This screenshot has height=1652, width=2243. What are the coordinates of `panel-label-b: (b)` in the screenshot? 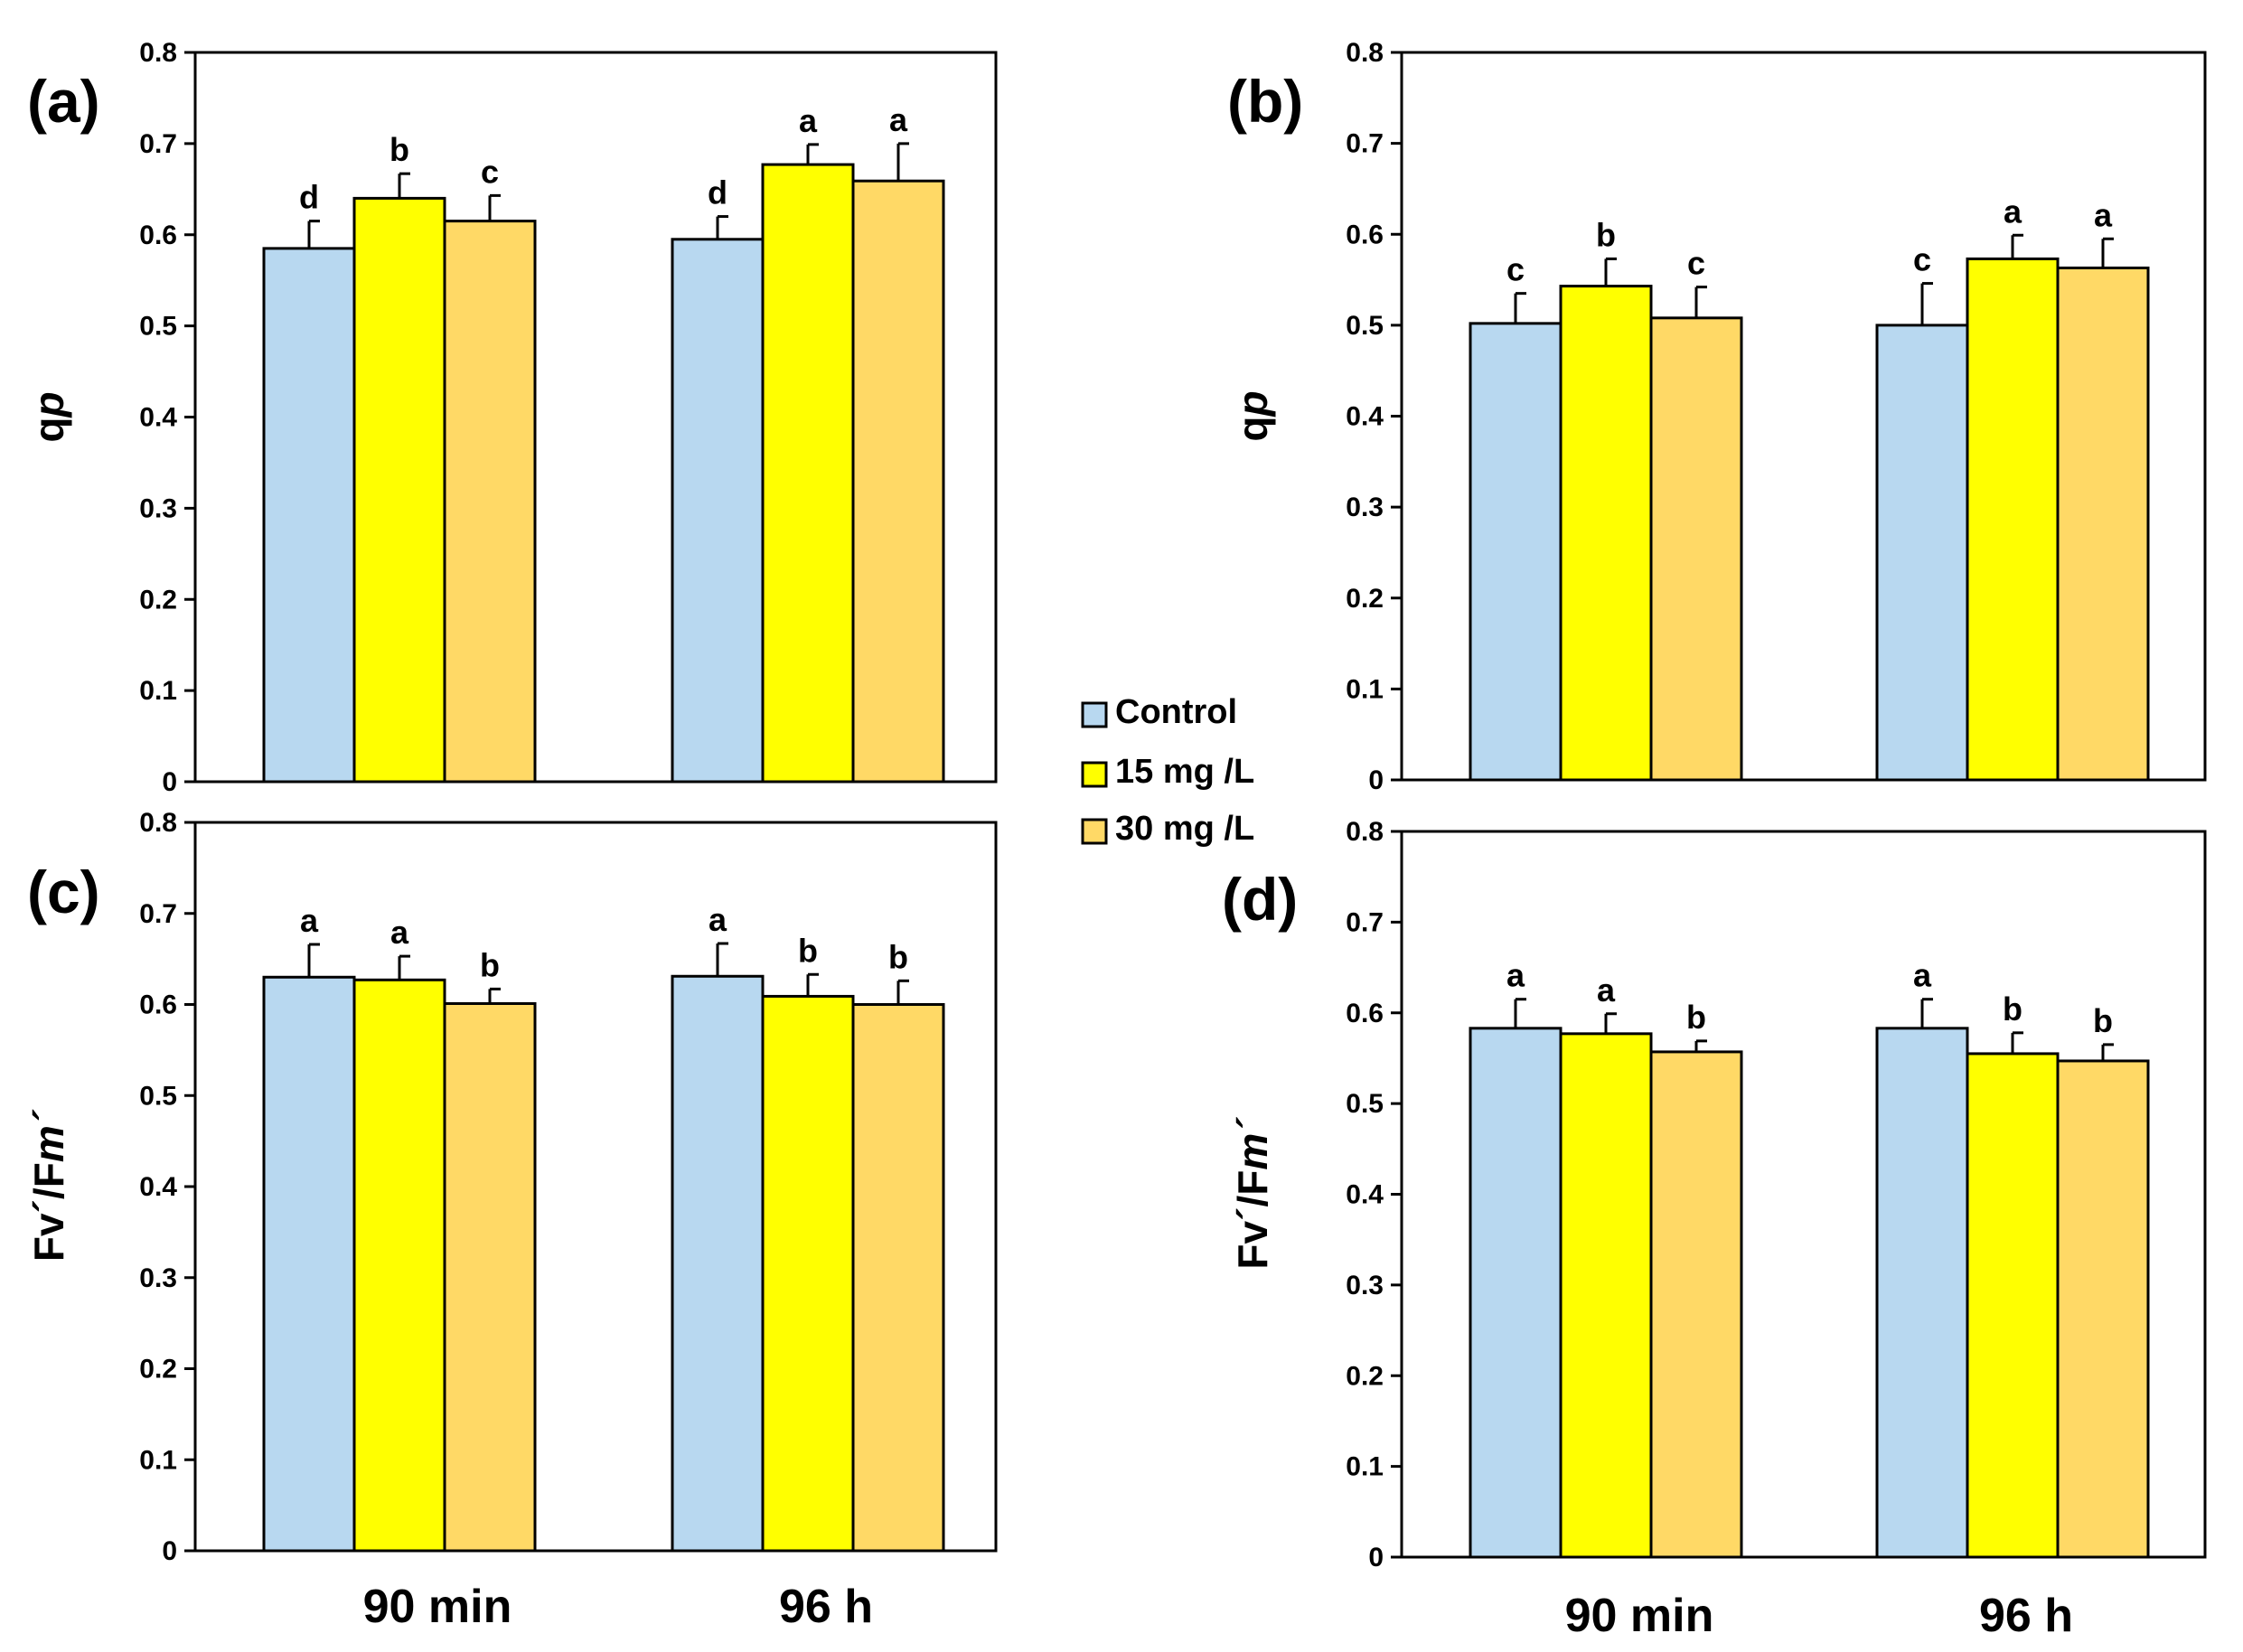 It's located at (1265, 101).